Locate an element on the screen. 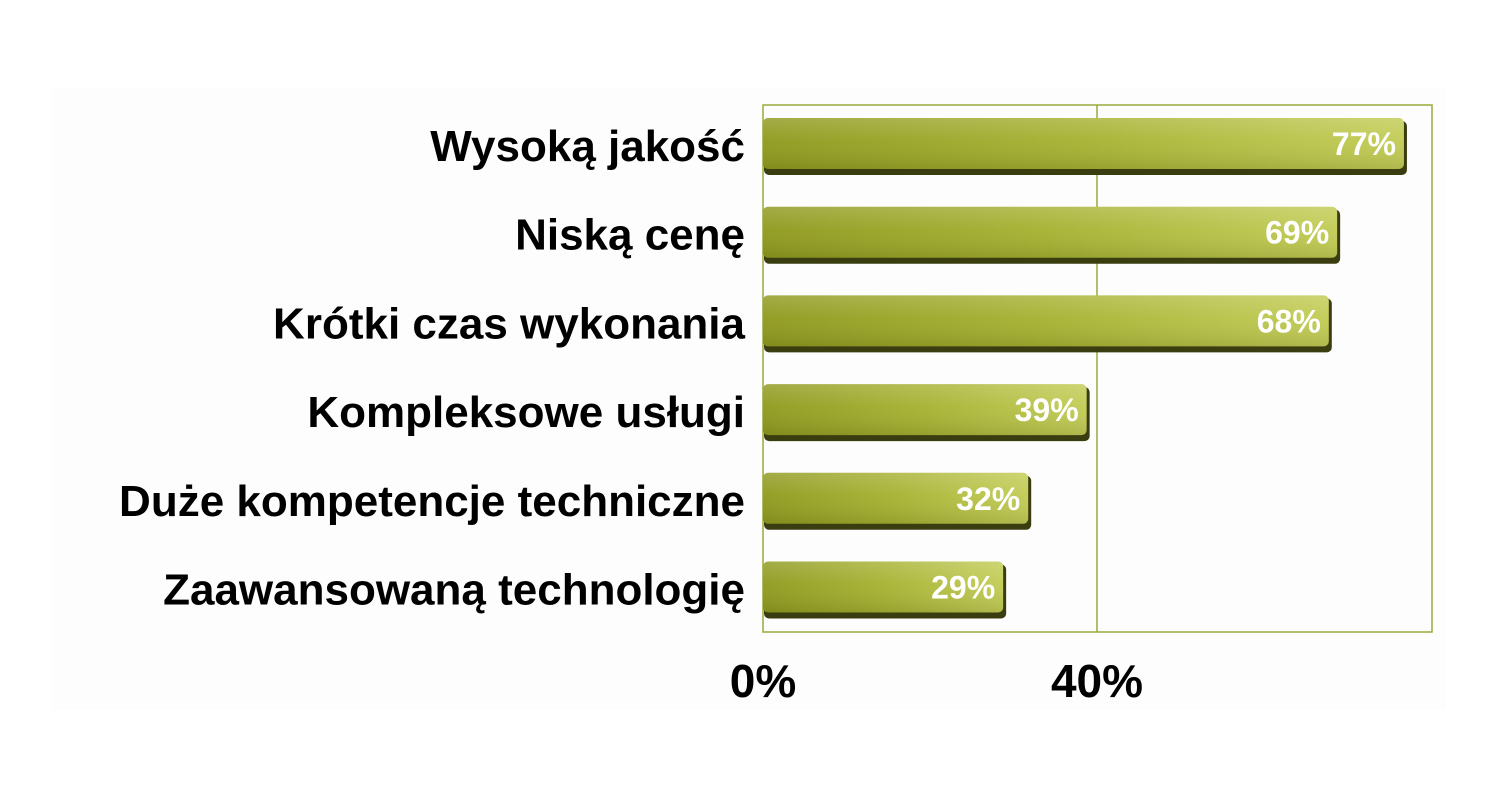  category-label: Duże kompetencje techniczne is located at coordinates (432, 501).